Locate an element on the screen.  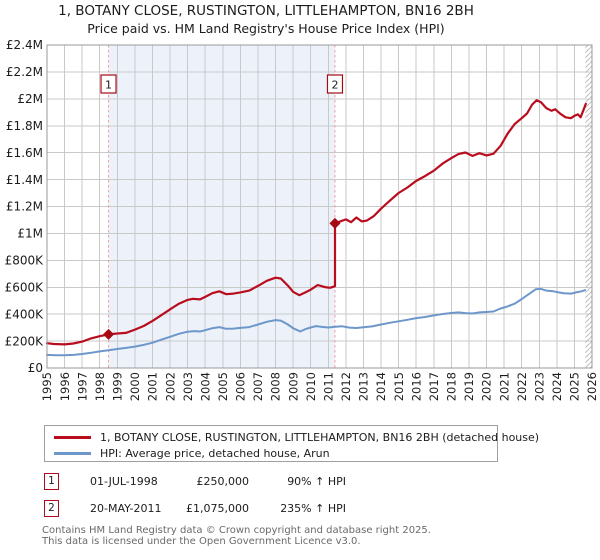
transaction-row-2: 2 20-MAY-2011 £1,075,000 235% ↑ HPI is located at coordinates (300, 508).